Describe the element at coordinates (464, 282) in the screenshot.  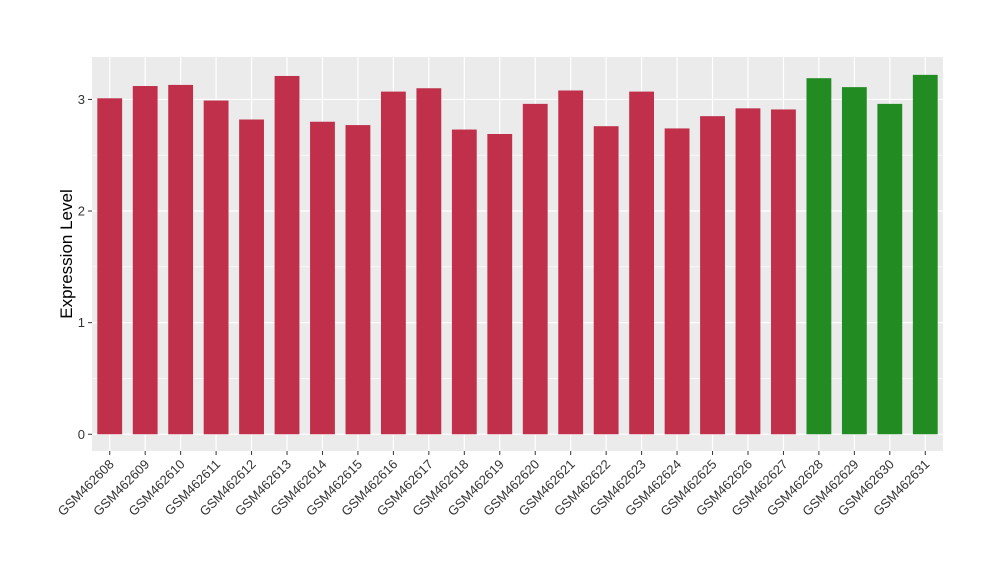
I see `bar-GSM462618` at that location.